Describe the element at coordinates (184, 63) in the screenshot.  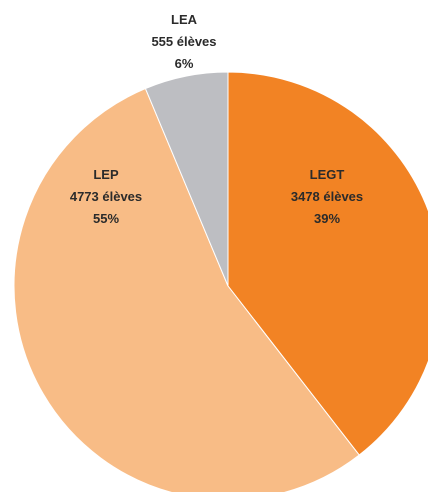
I see `slice-label-lea-percent: 6%` at that location.